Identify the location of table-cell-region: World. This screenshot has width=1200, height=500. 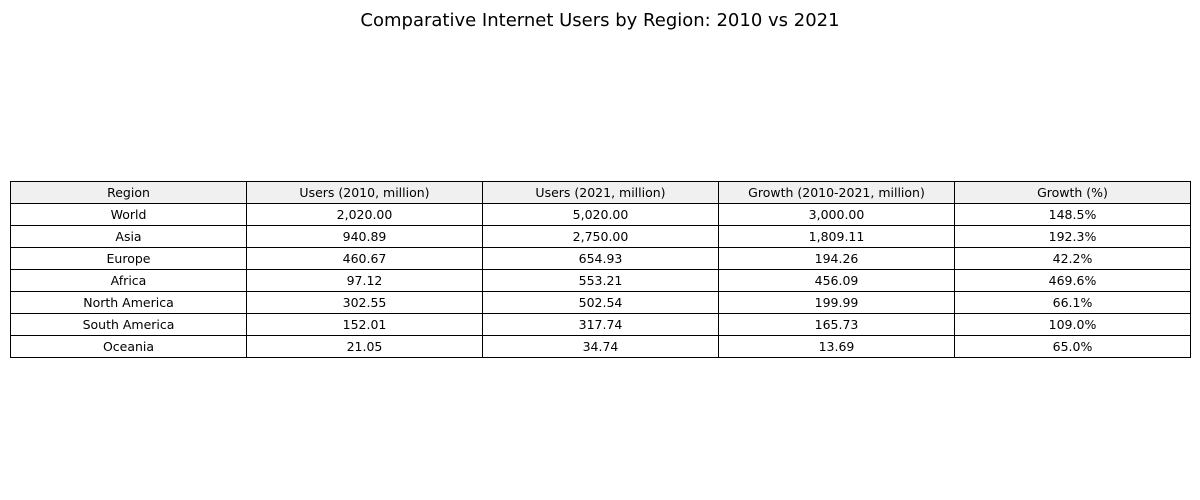
(128, 214).